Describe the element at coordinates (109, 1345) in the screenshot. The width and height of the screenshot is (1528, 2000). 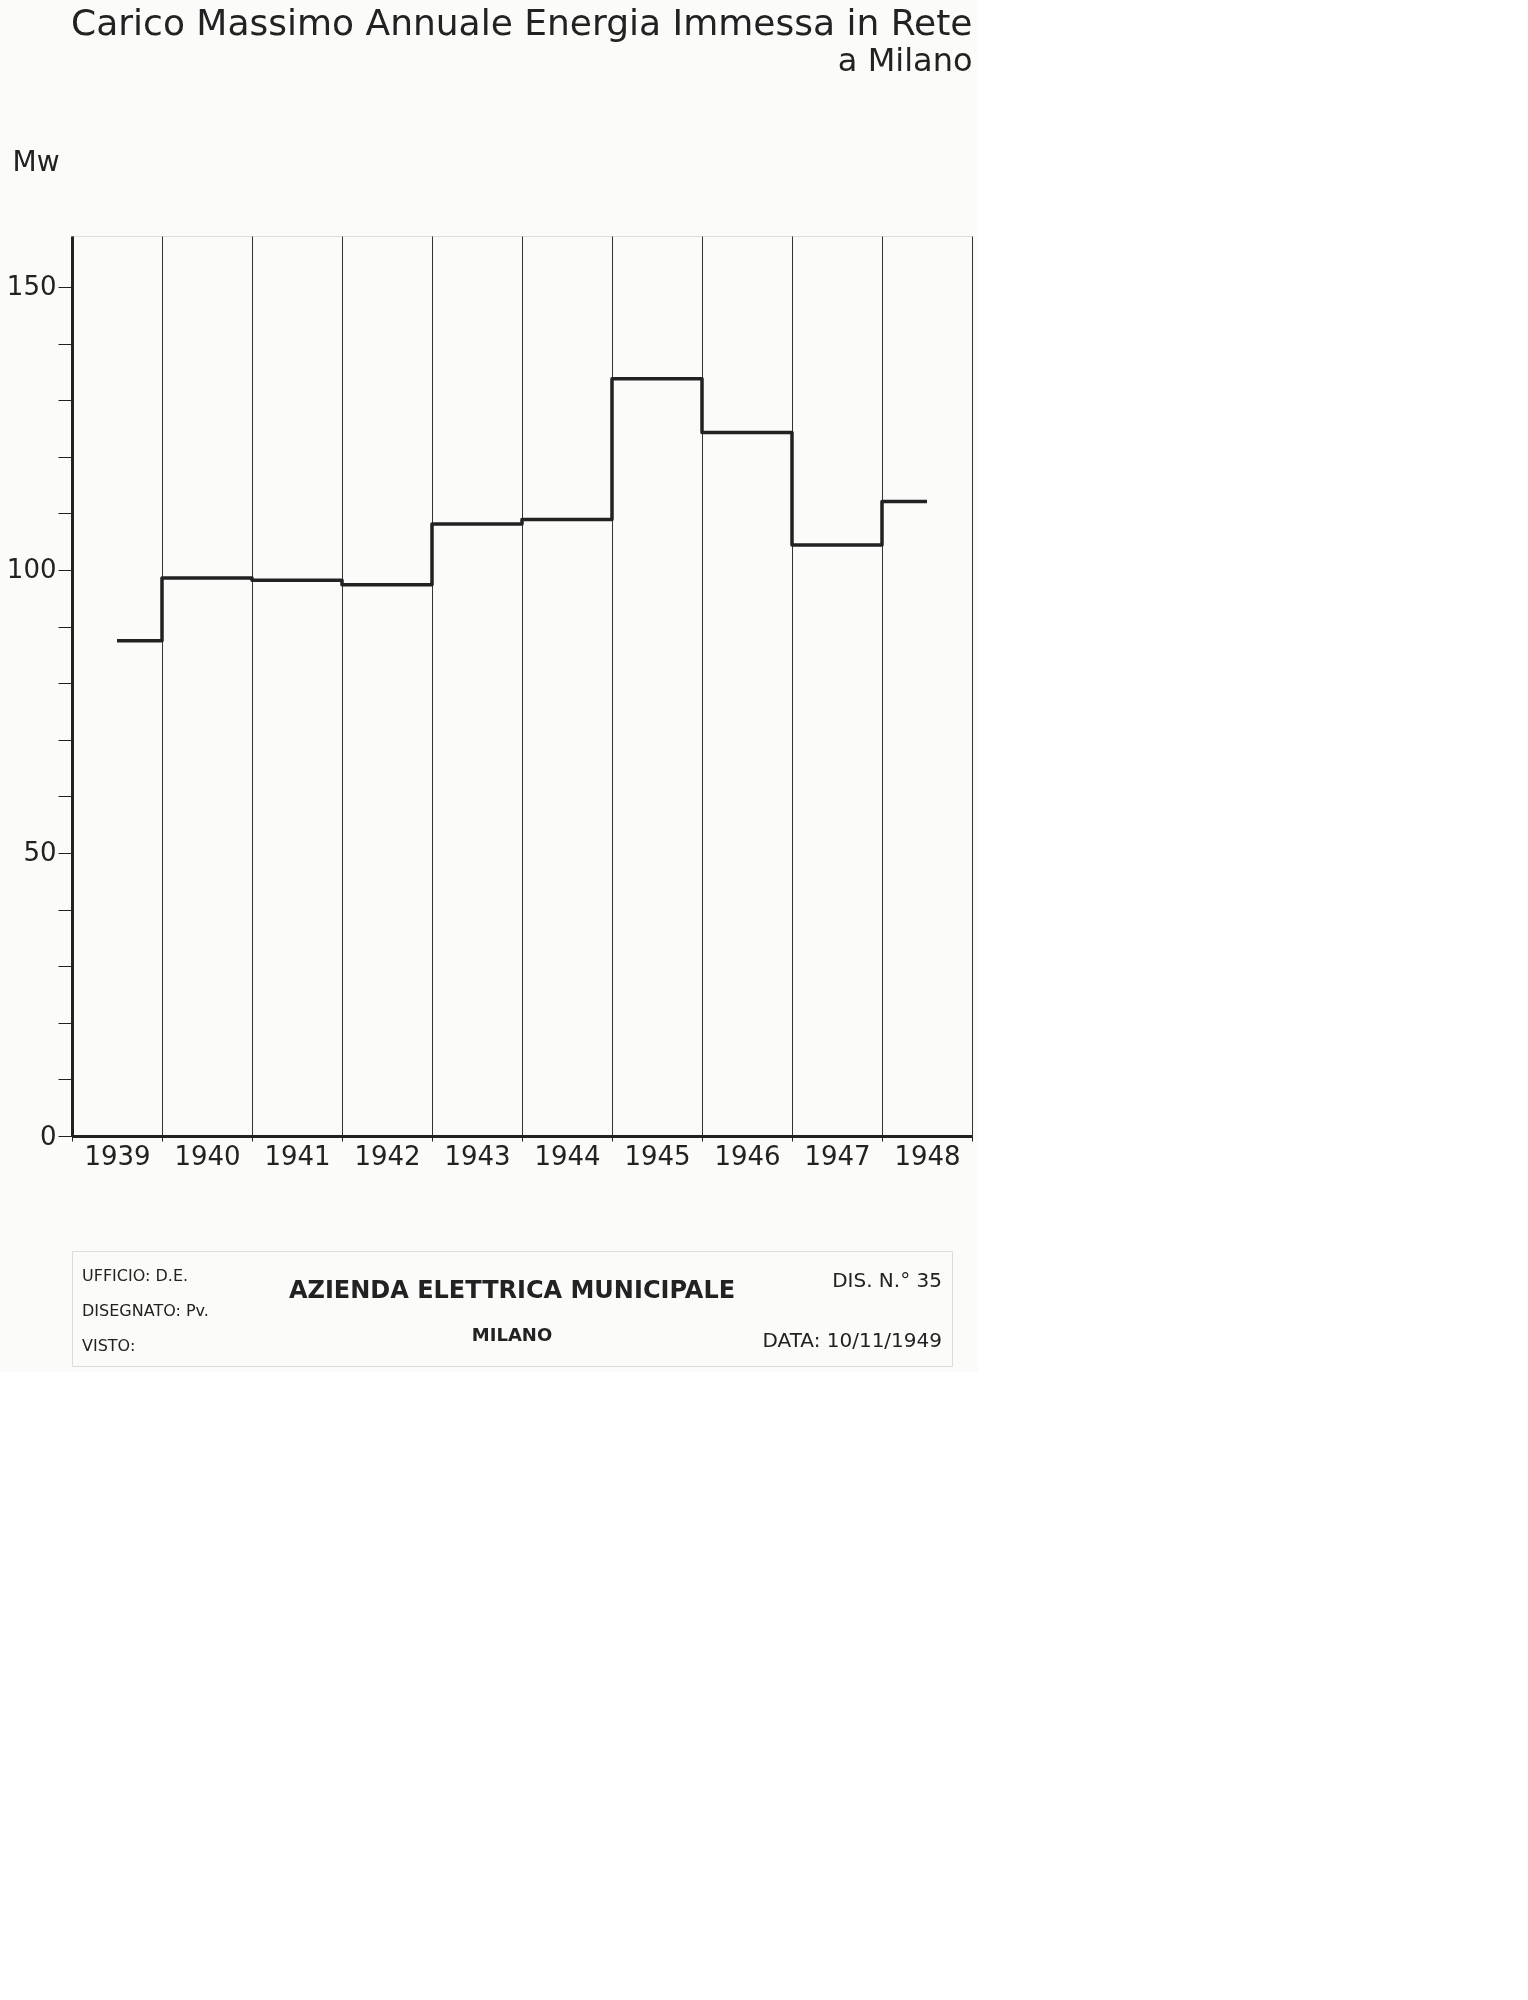
I see `text: VISTO:` at that location.